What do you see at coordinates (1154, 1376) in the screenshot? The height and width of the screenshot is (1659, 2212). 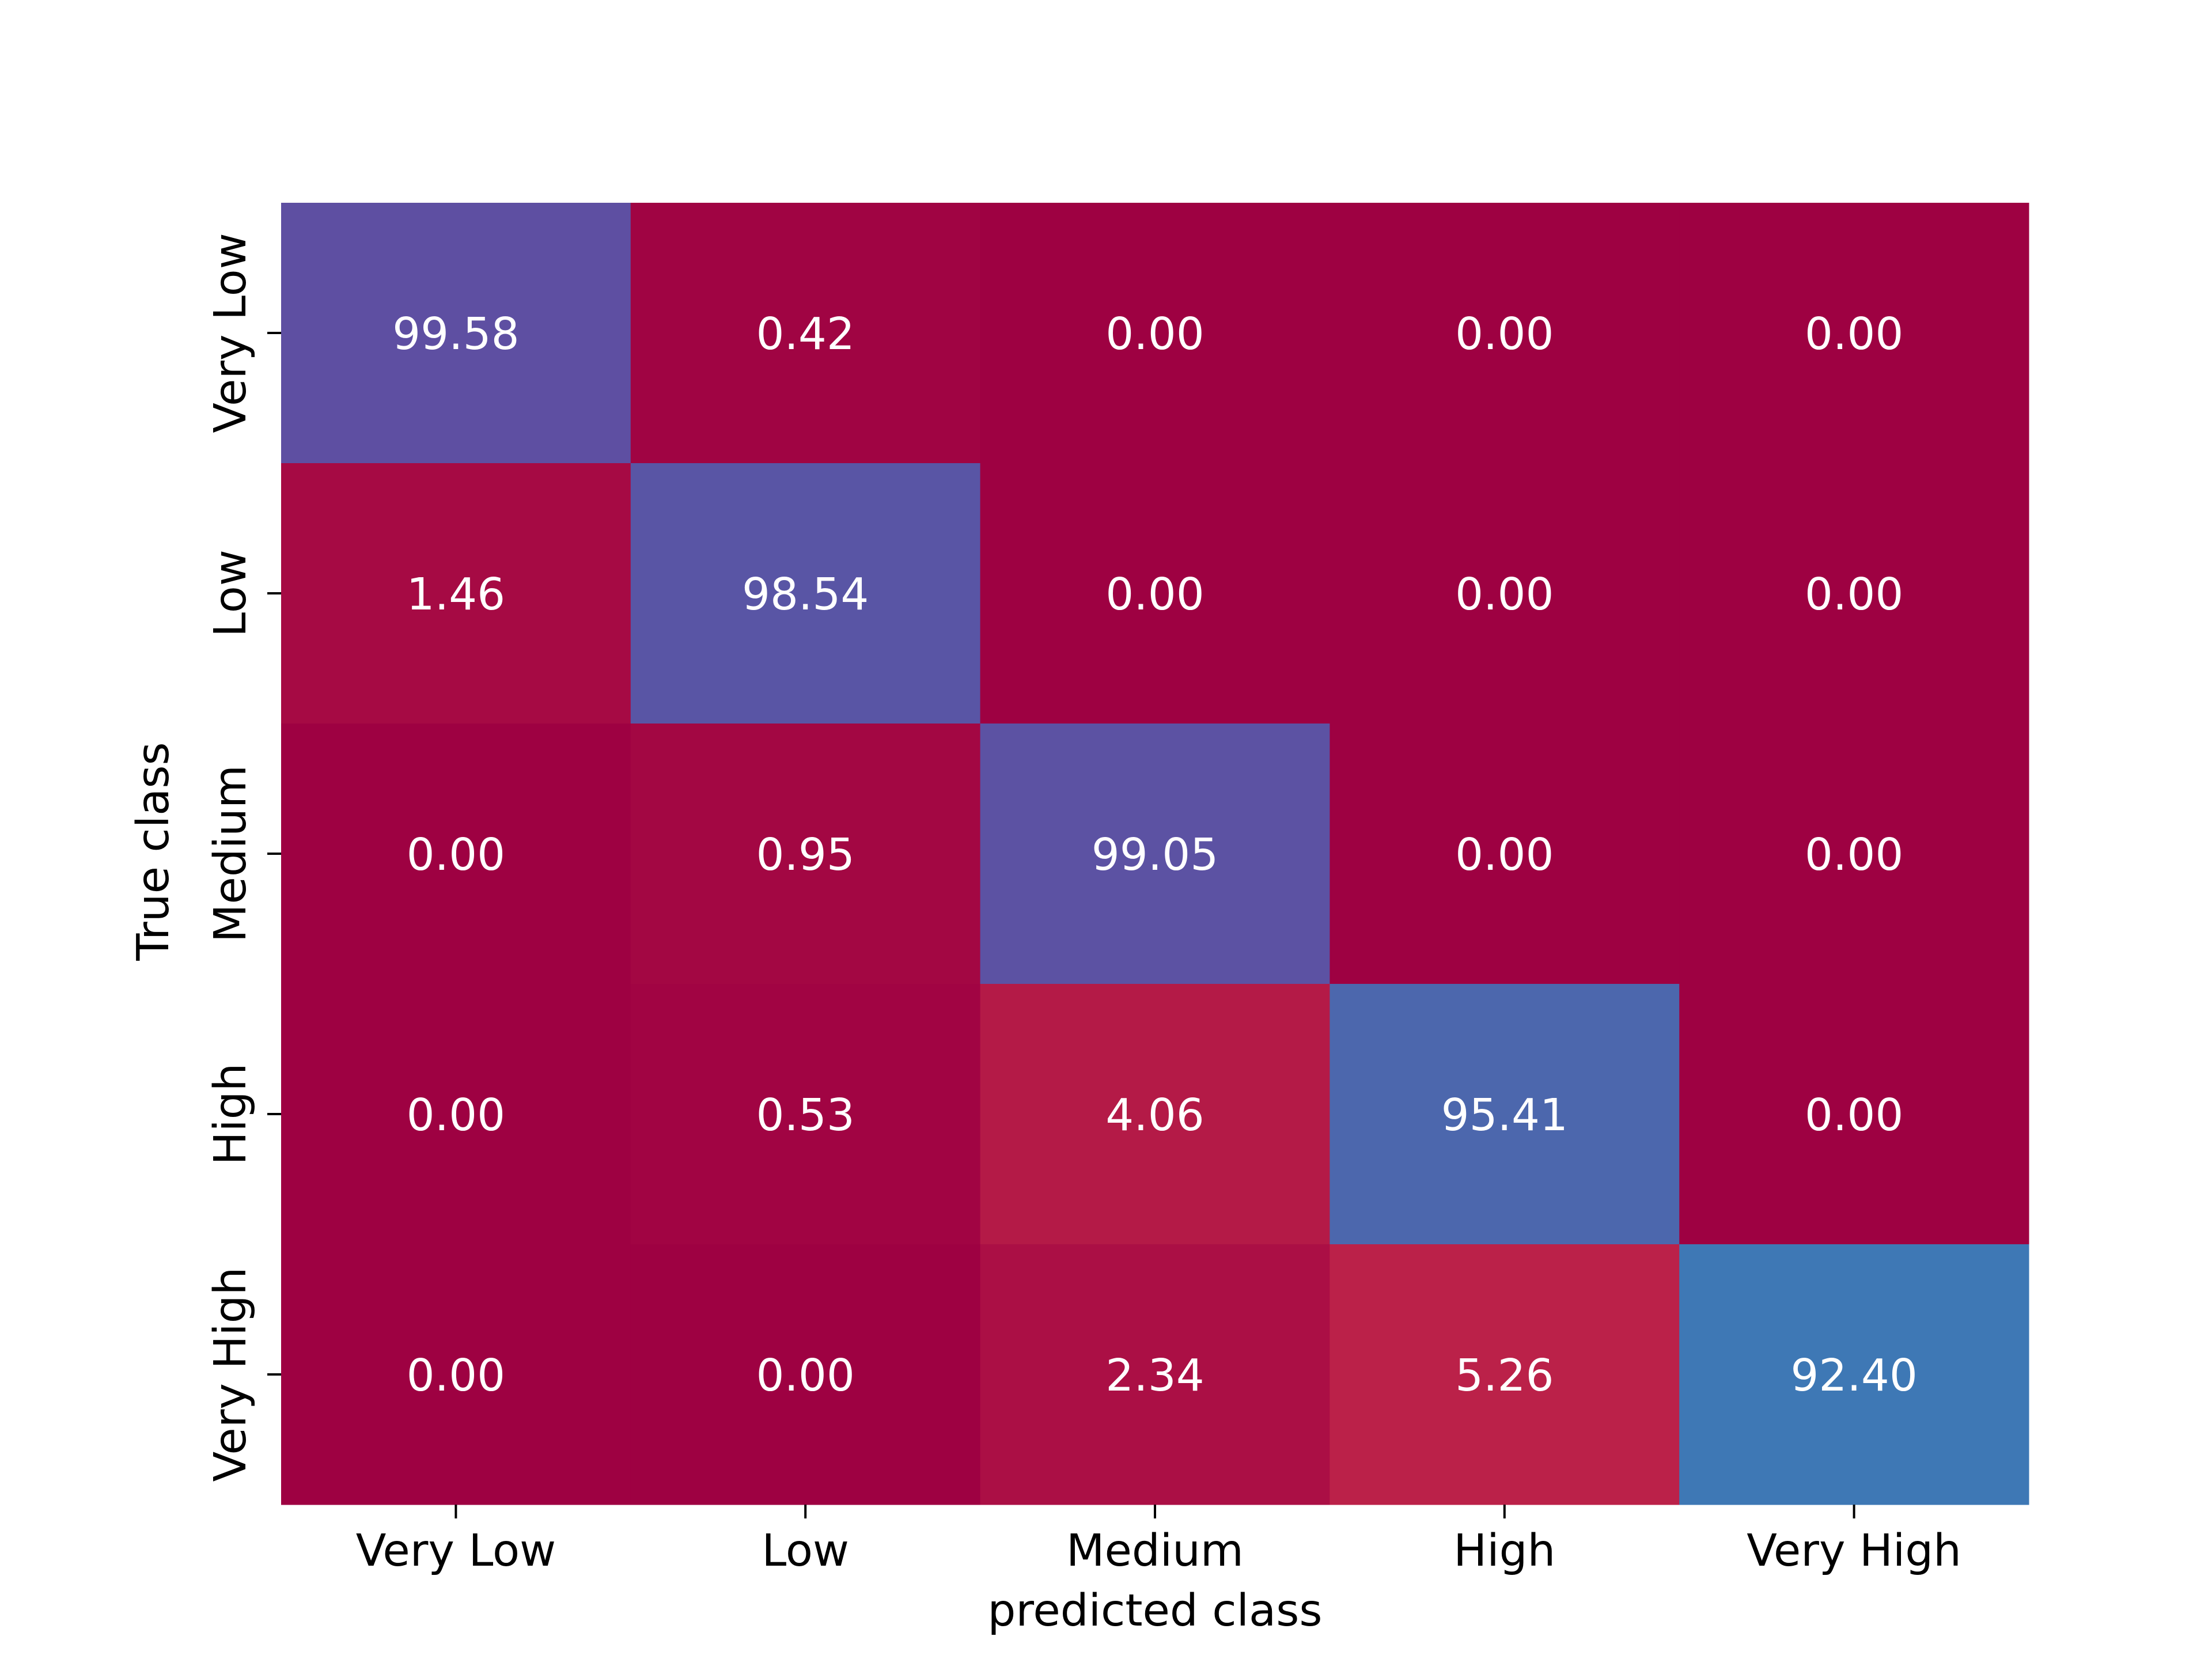 I see `cell-value-label: 2.34` at bounding box center [1154, 1376].